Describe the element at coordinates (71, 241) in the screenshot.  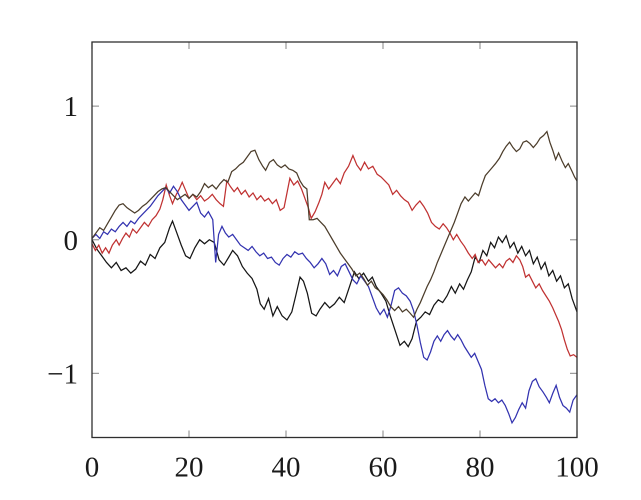
I see `y-tick-label: 0` at that location.